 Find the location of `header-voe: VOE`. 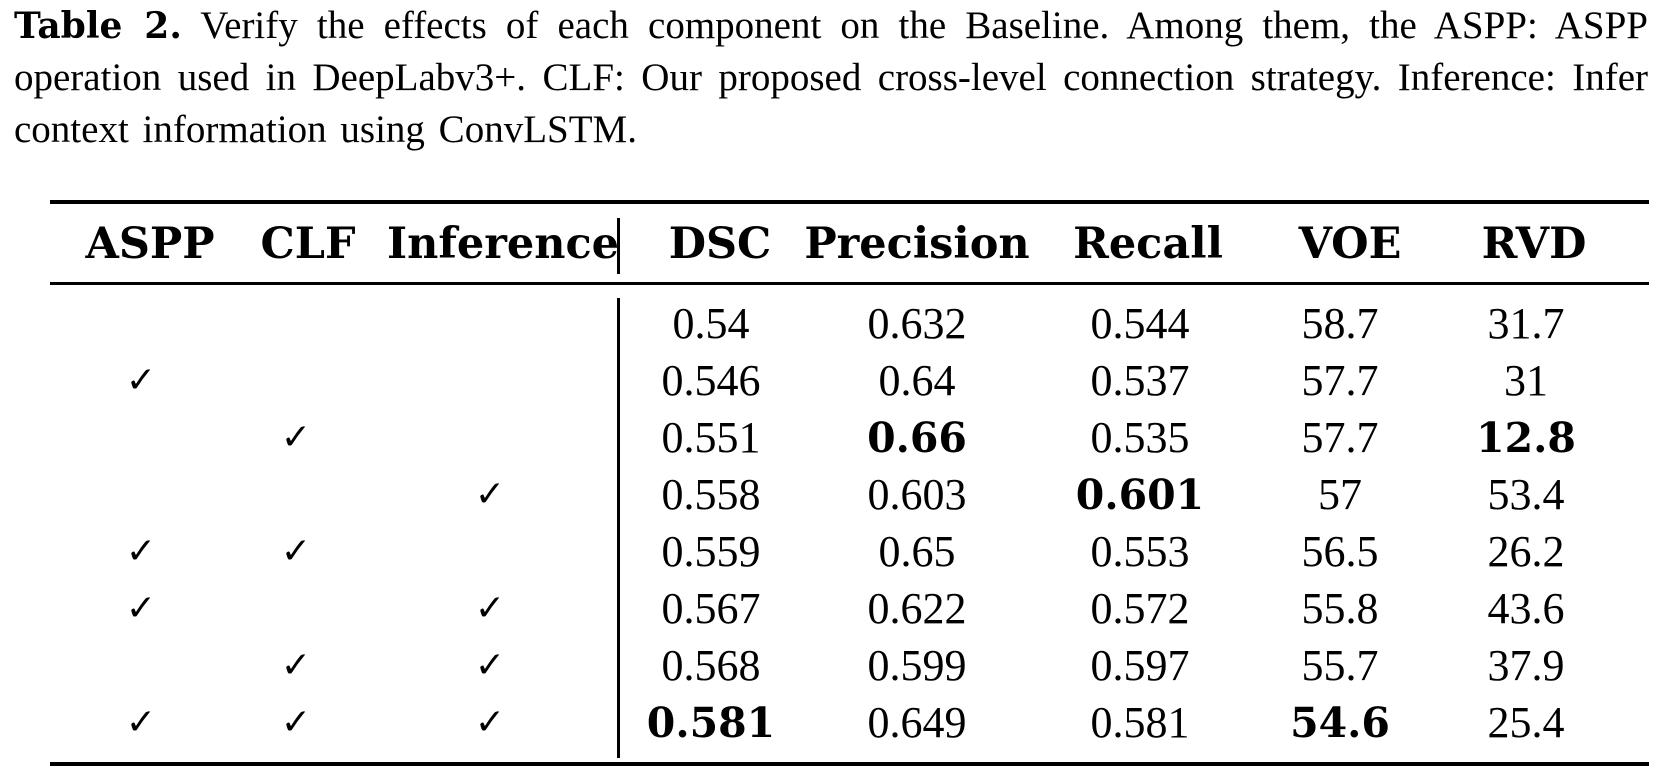

header-voe: VOE is located at coordinates (1350, 244).